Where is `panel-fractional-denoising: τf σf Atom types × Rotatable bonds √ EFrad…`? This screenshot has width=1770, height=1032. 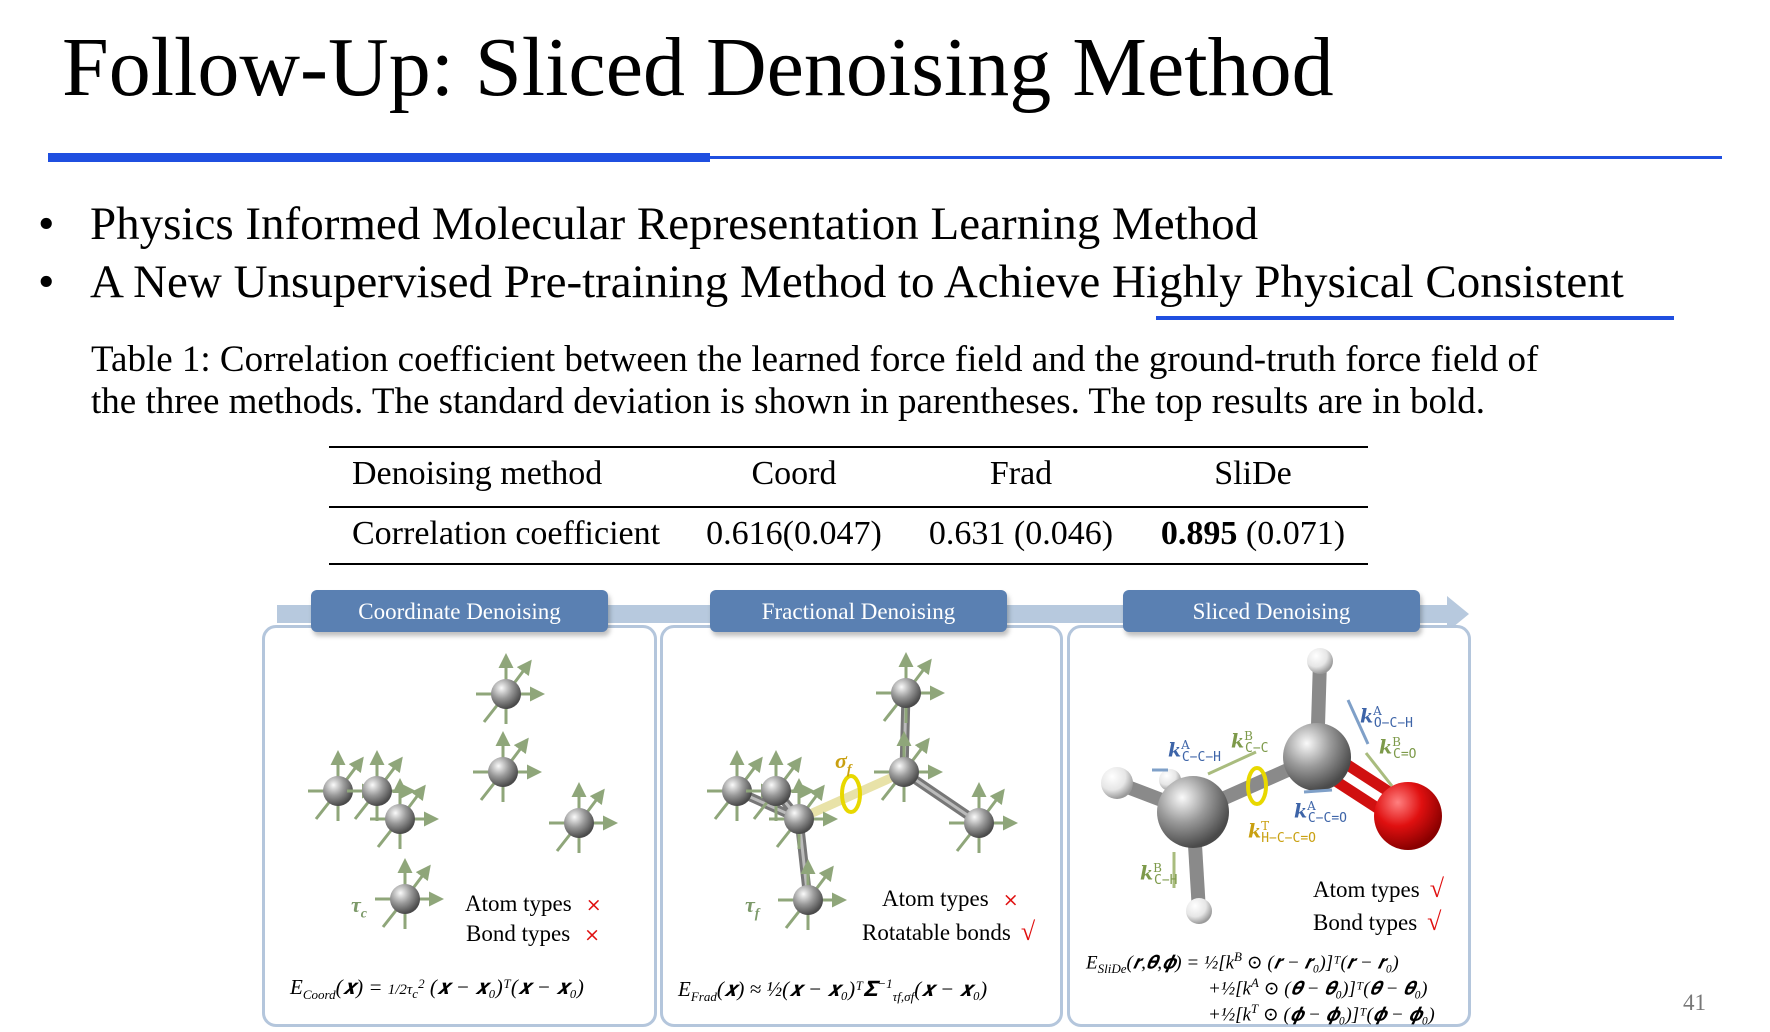
panel-fractional-denoising: τf σf Atom types × Rotatable bonds √ EFrad… is located at coordinates (861, 826).